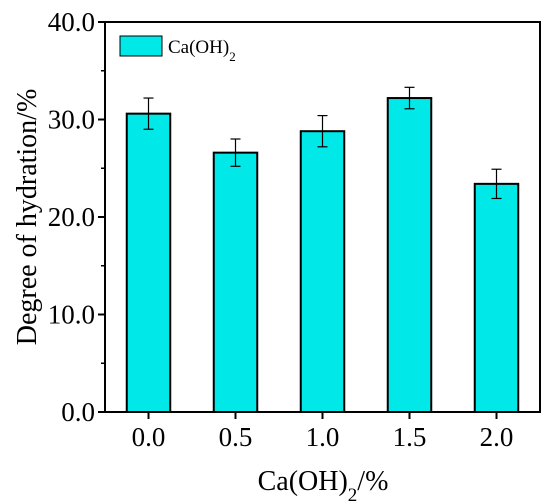 Image resolution: width=550 pixels, height=504 pixels. What do you see at coordinates (235, 282) in the screenshot?
I see `bar-0.5` at bounding box center [235, 282].